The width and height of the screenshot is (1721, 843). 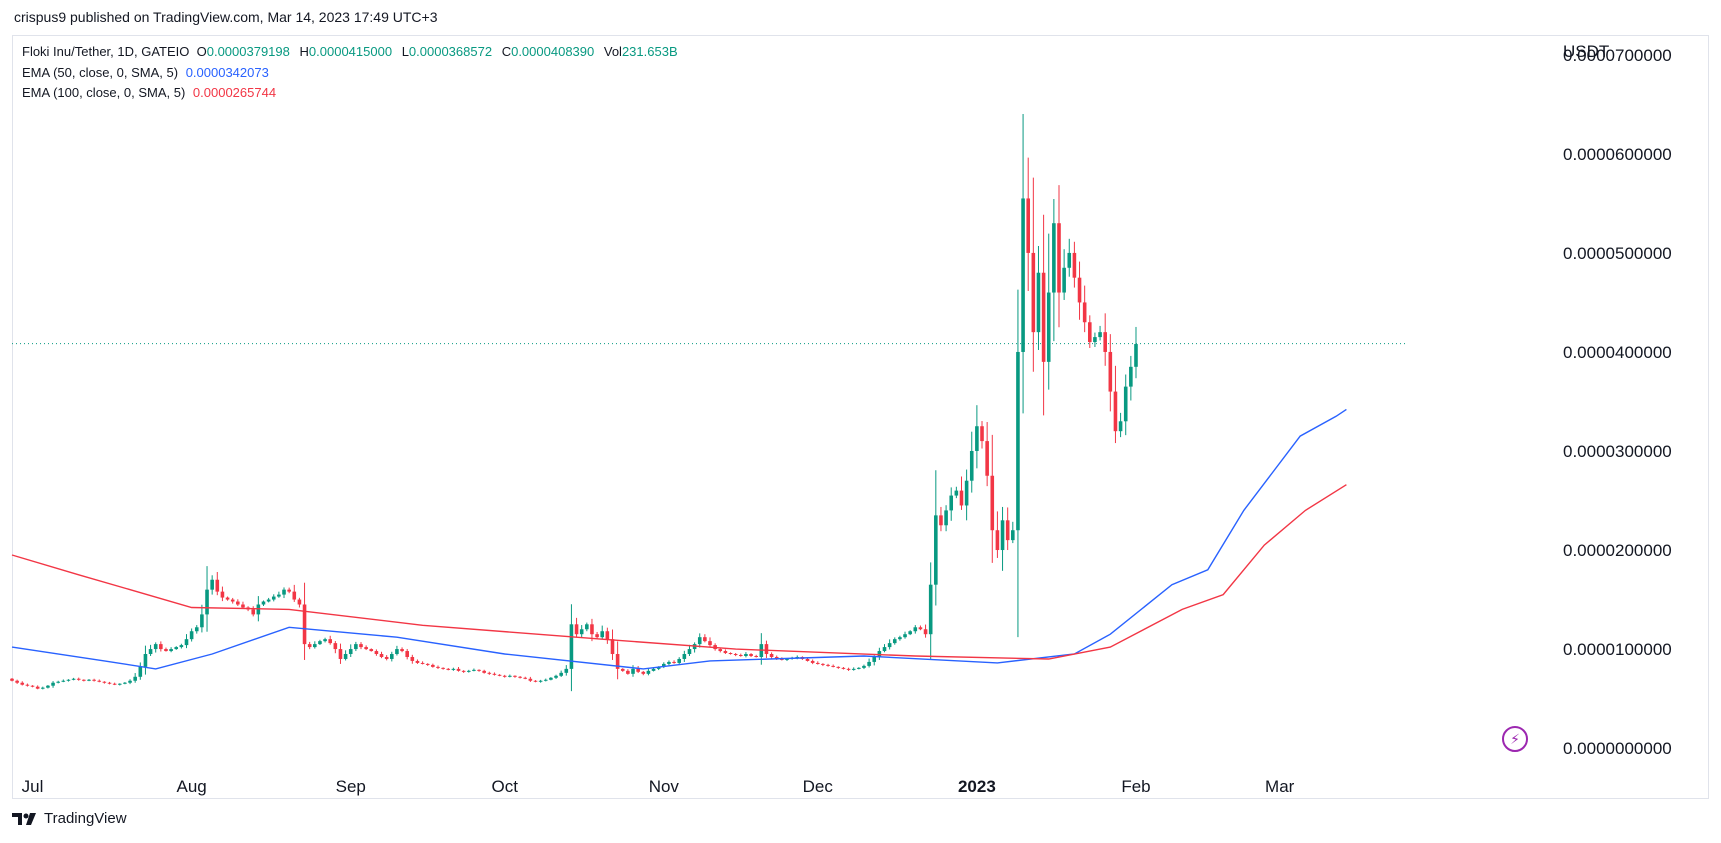 What do you see at coordinates (1586, 51) in the screenshot?
I see `currency-label: USDT` at bounding box center [1586, 51].